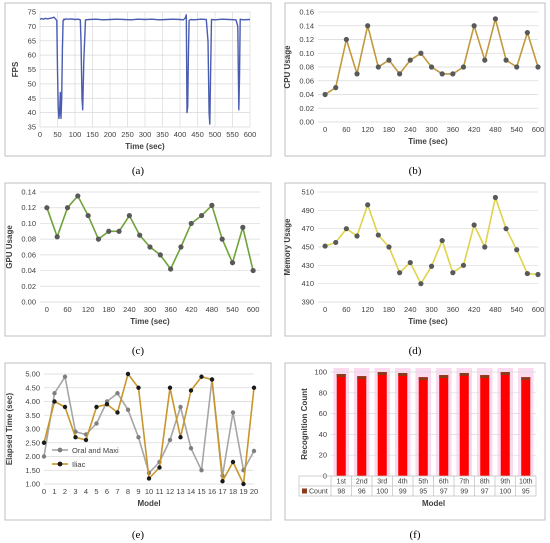 Image resolution: width=550 pixels, height=543 pixels. Describe the element at coordinates (212, 309) in the screenshot. I see `x-tick-label: 480` at that location.